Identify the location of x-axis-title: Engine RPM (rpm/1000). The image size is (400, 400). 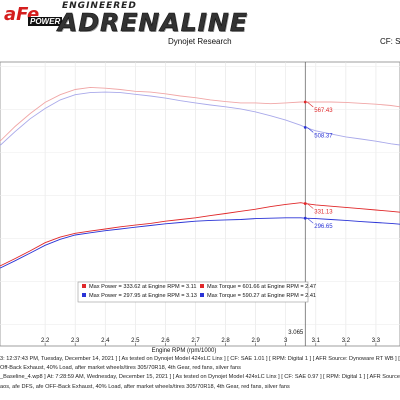
(184, 351).